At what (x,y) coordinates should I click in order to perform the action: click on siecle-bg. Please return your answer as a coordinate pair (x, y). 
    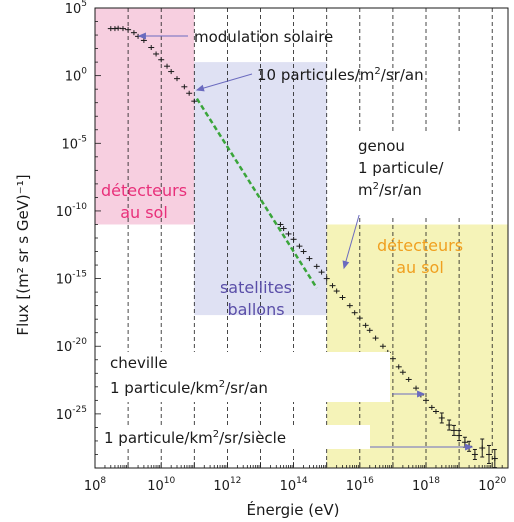
    Looking at the image, I should click on (235, 437).